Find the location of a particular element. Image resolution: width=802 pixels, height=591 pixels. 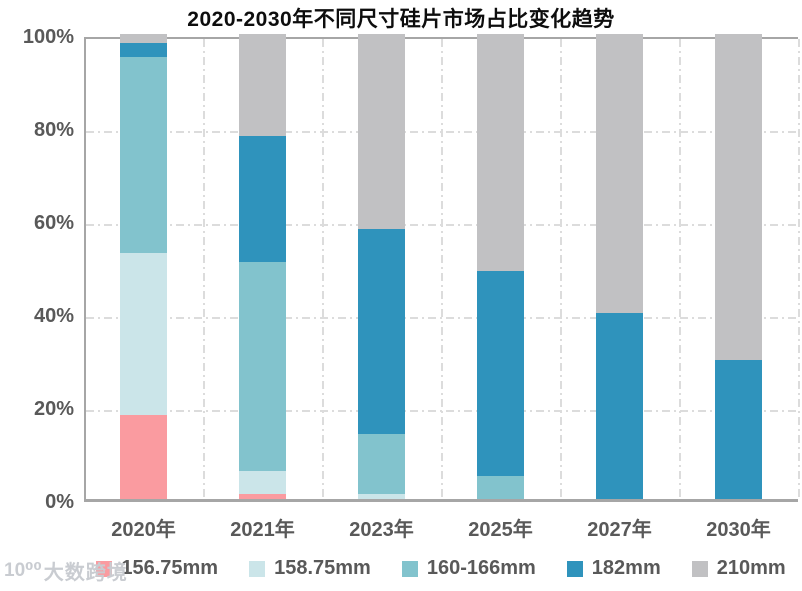

x-tick-label: 2030年 is located at coordinates (738, 530).